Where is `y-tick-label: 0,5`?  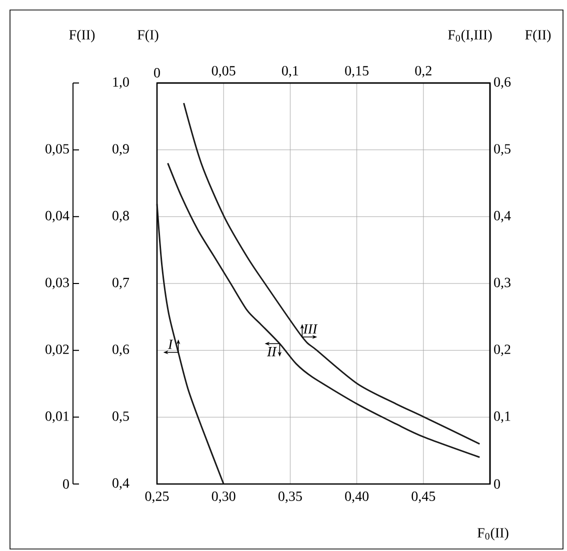
y-tick-label: 0,5 is located at coordinates (120, 417).